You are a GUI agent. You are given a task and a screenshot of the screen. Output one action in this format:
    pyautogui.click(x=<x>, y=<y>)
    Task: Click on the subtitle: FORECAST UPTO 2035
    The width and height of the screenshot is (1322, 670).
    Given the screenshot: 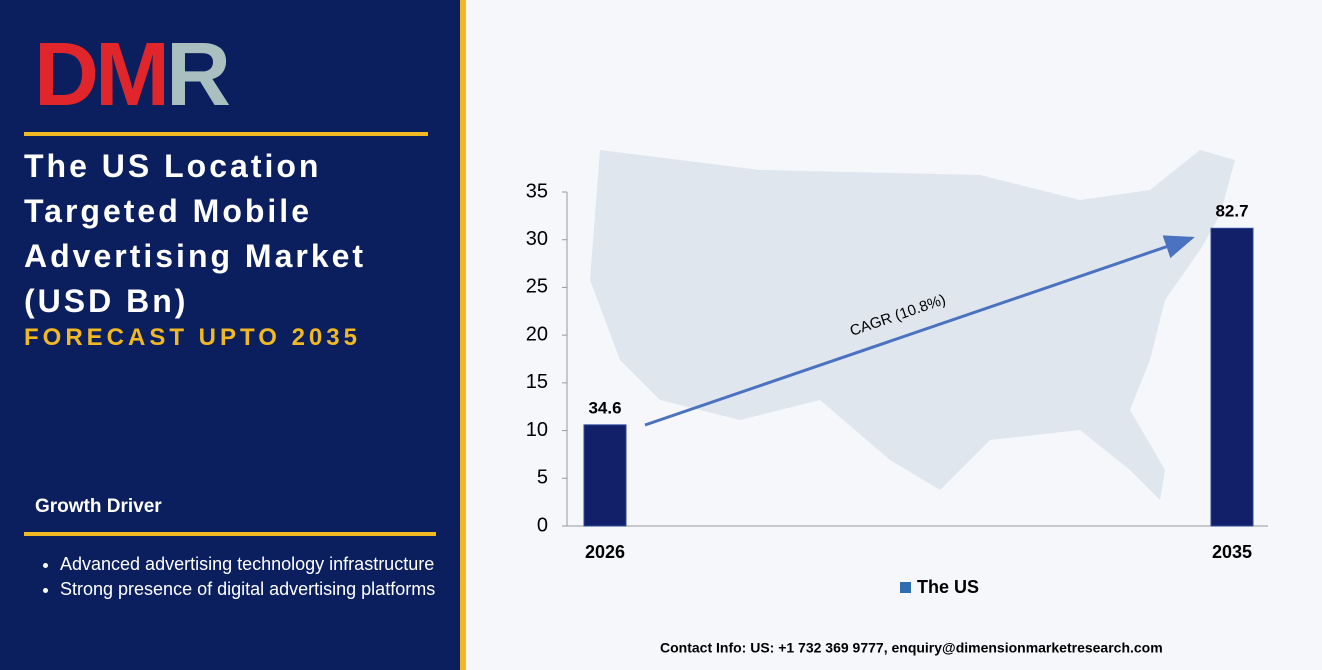 What is the action you would take?
    pyautogui.click(x=192, y=337)
    